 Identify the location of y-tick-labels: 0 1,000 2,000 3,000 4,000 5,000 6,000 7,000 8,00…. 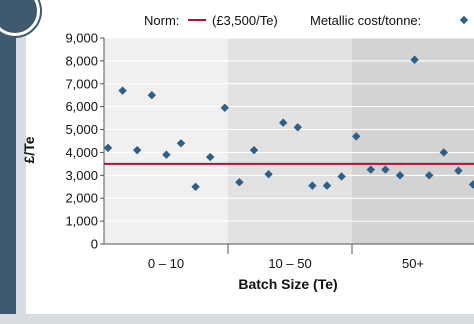
(81, 141).